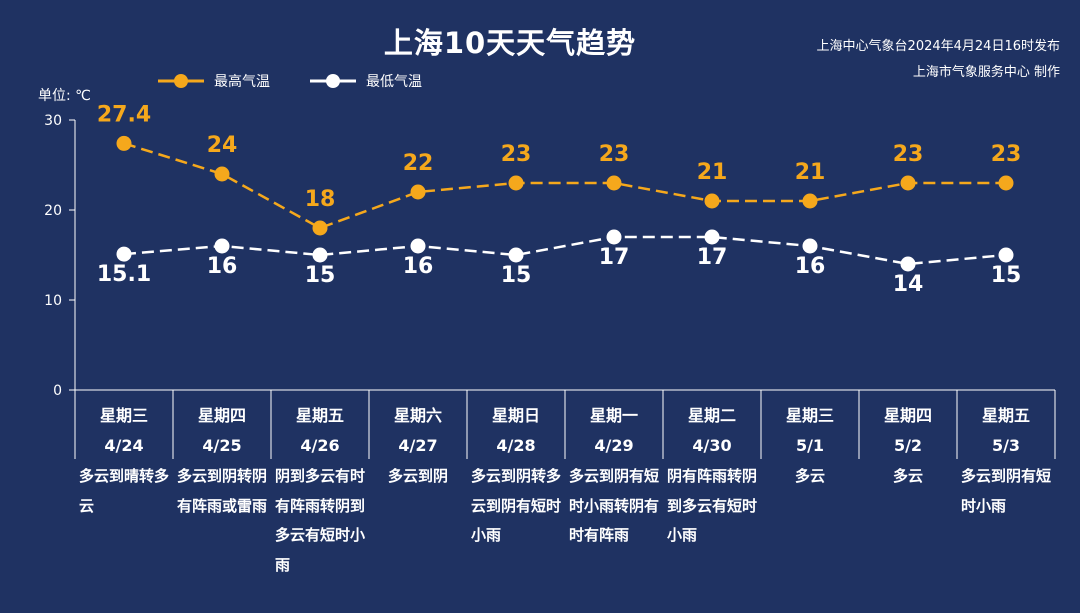 The height and width of the screenshot is (613, 1080). Describe the element at coordinates (712, 445) in the screenshot. I see `day-date: 4/30` at that location.